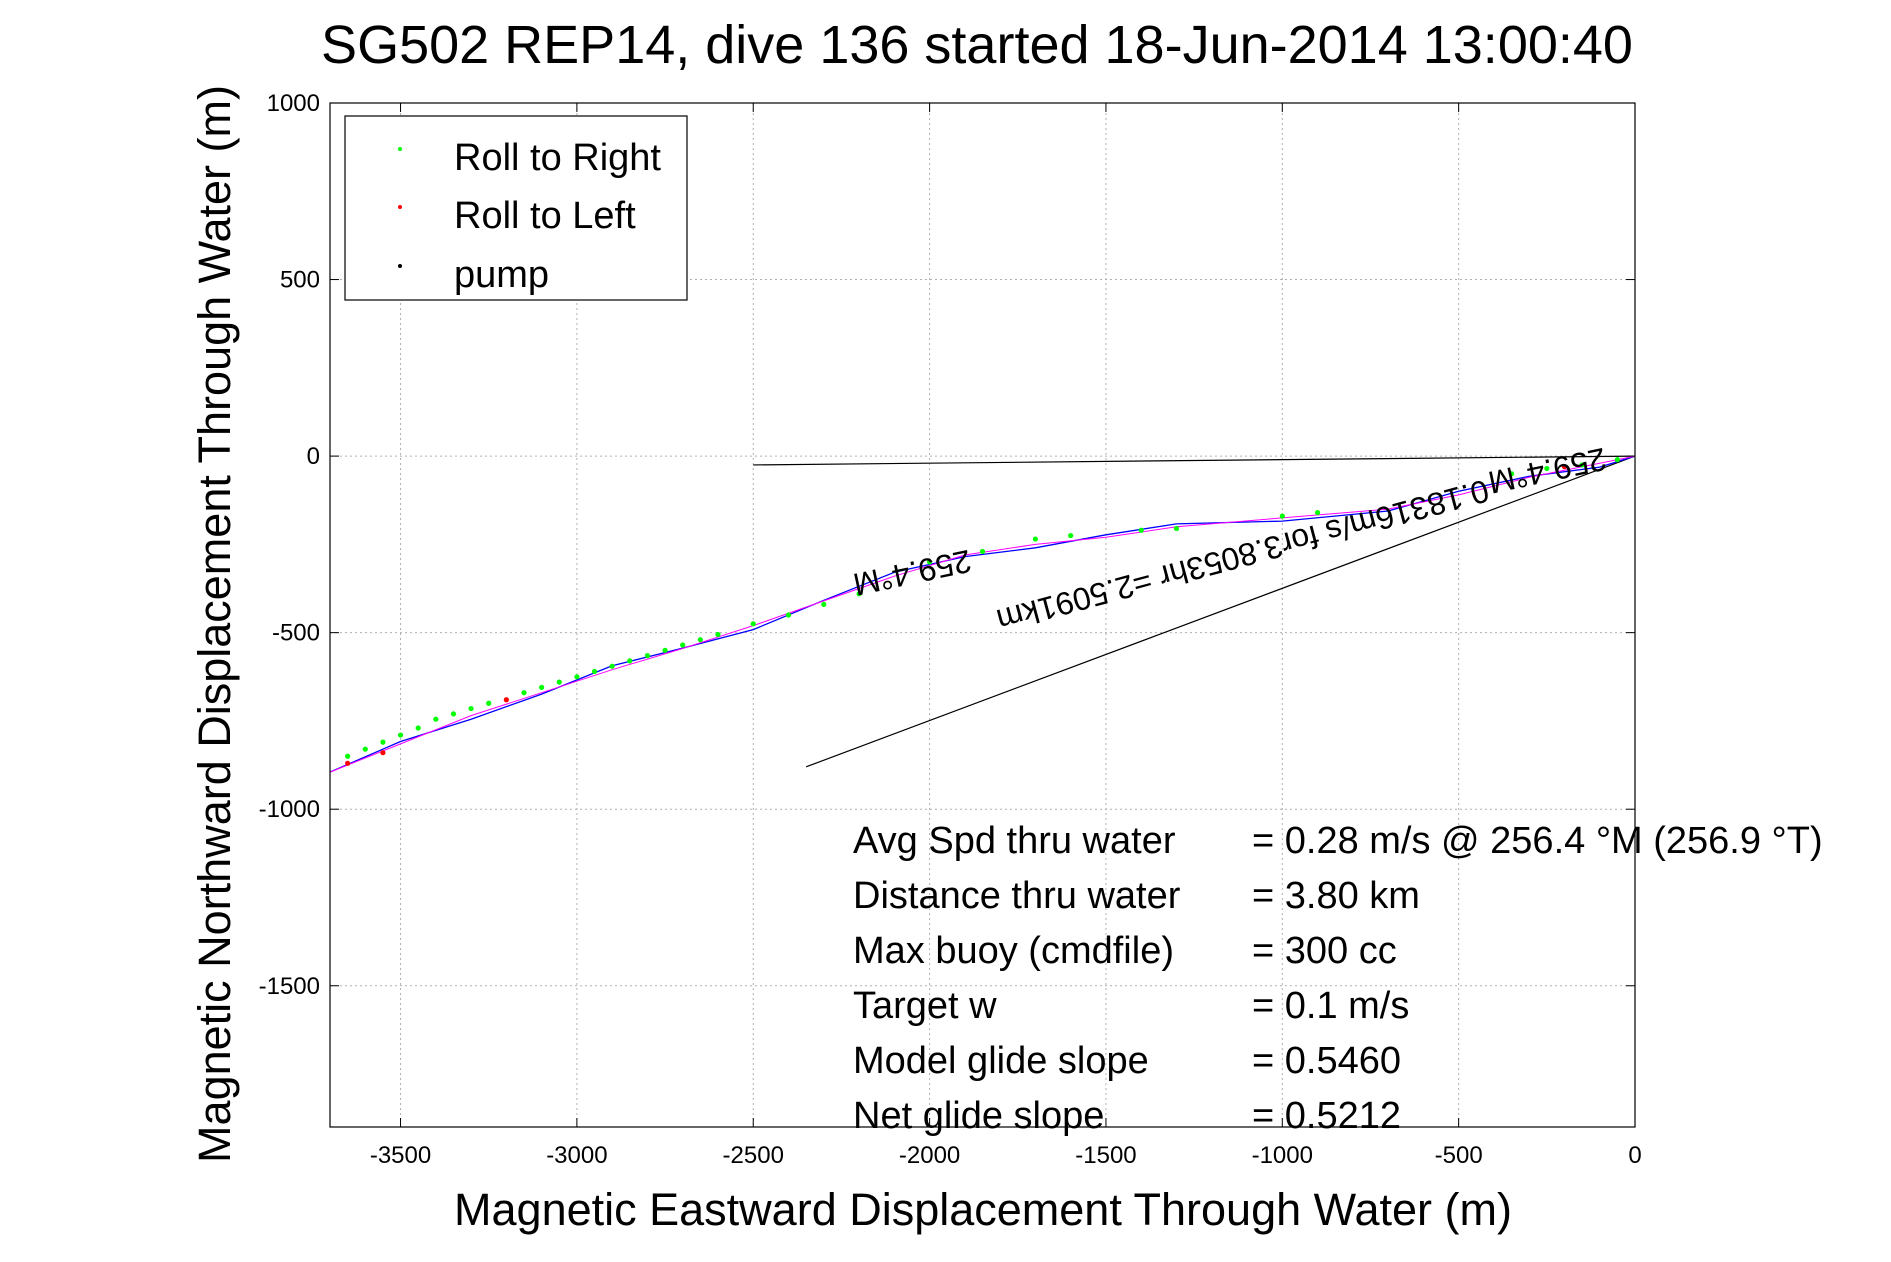 The width and height of the screenshot is (1891, 1262). What do you see at coordinates (400, 149) in the screenshot?
I see `legend-marker-roll-right` at bounding box center [400, 149].